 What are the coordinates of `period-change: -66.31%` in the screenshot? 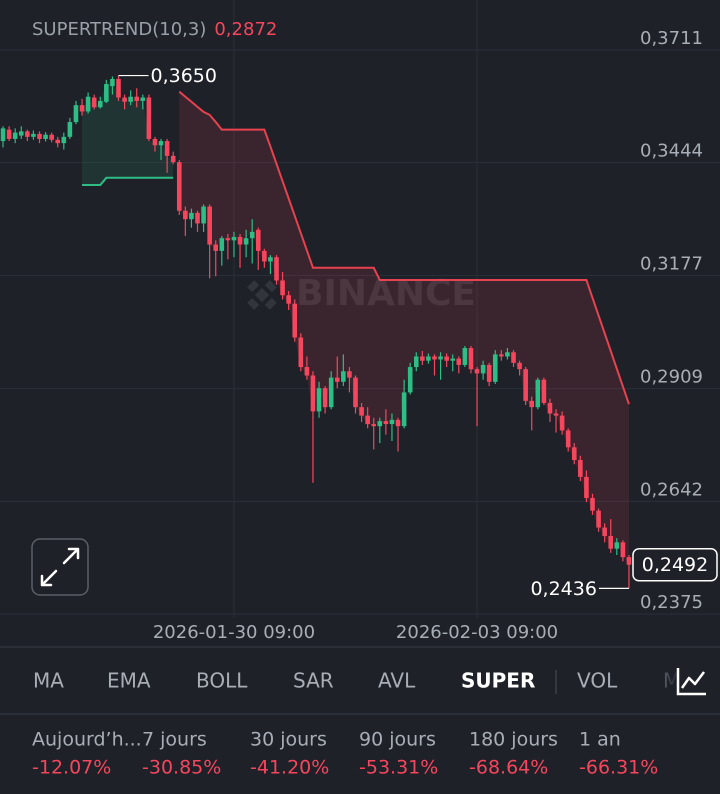 It's located at (618, 768).